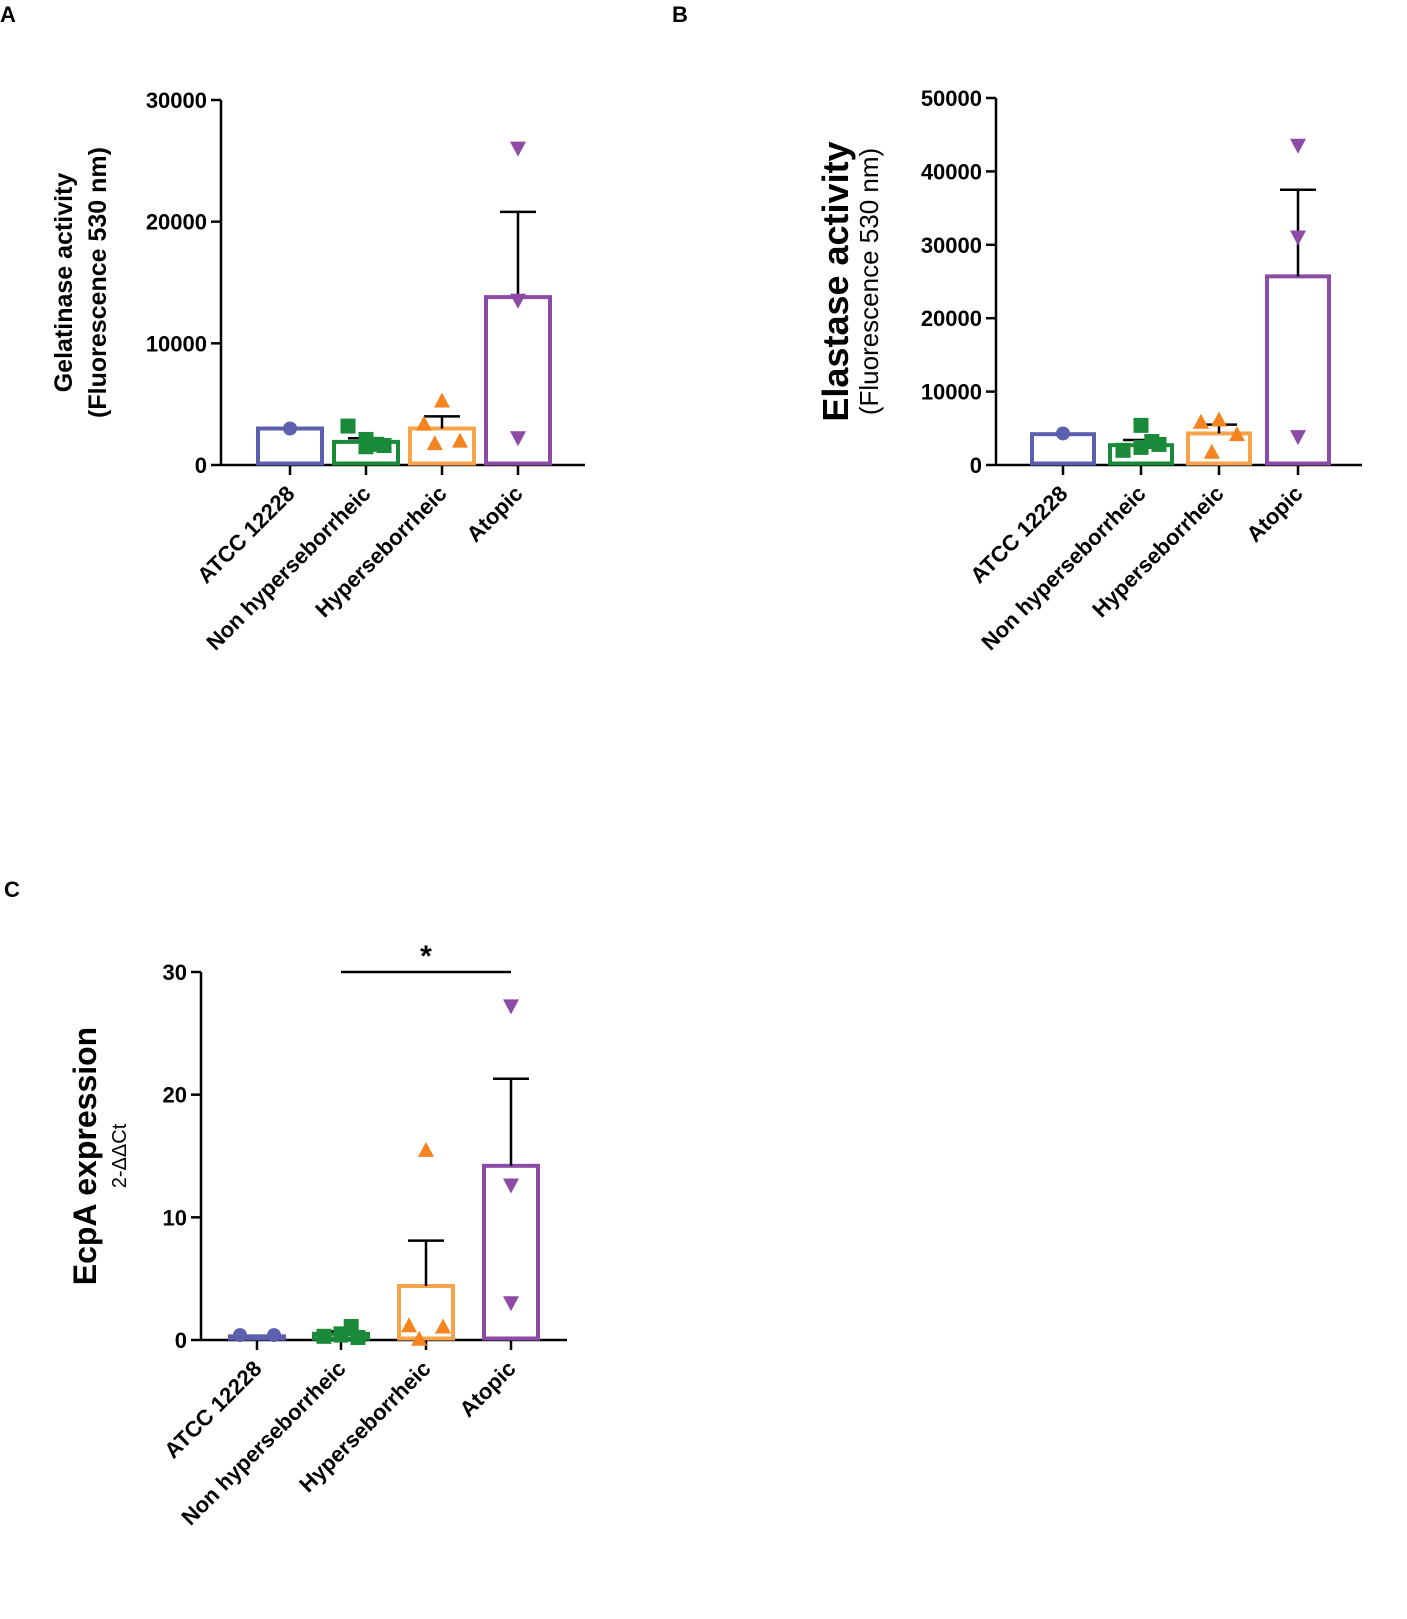 This screenshot has width=1407, height=1619. What do you see at coordinates (85, 1156) in the screenshot?
I see `y-axis-title: EcpA expression` at bounding box center [85, 1156].